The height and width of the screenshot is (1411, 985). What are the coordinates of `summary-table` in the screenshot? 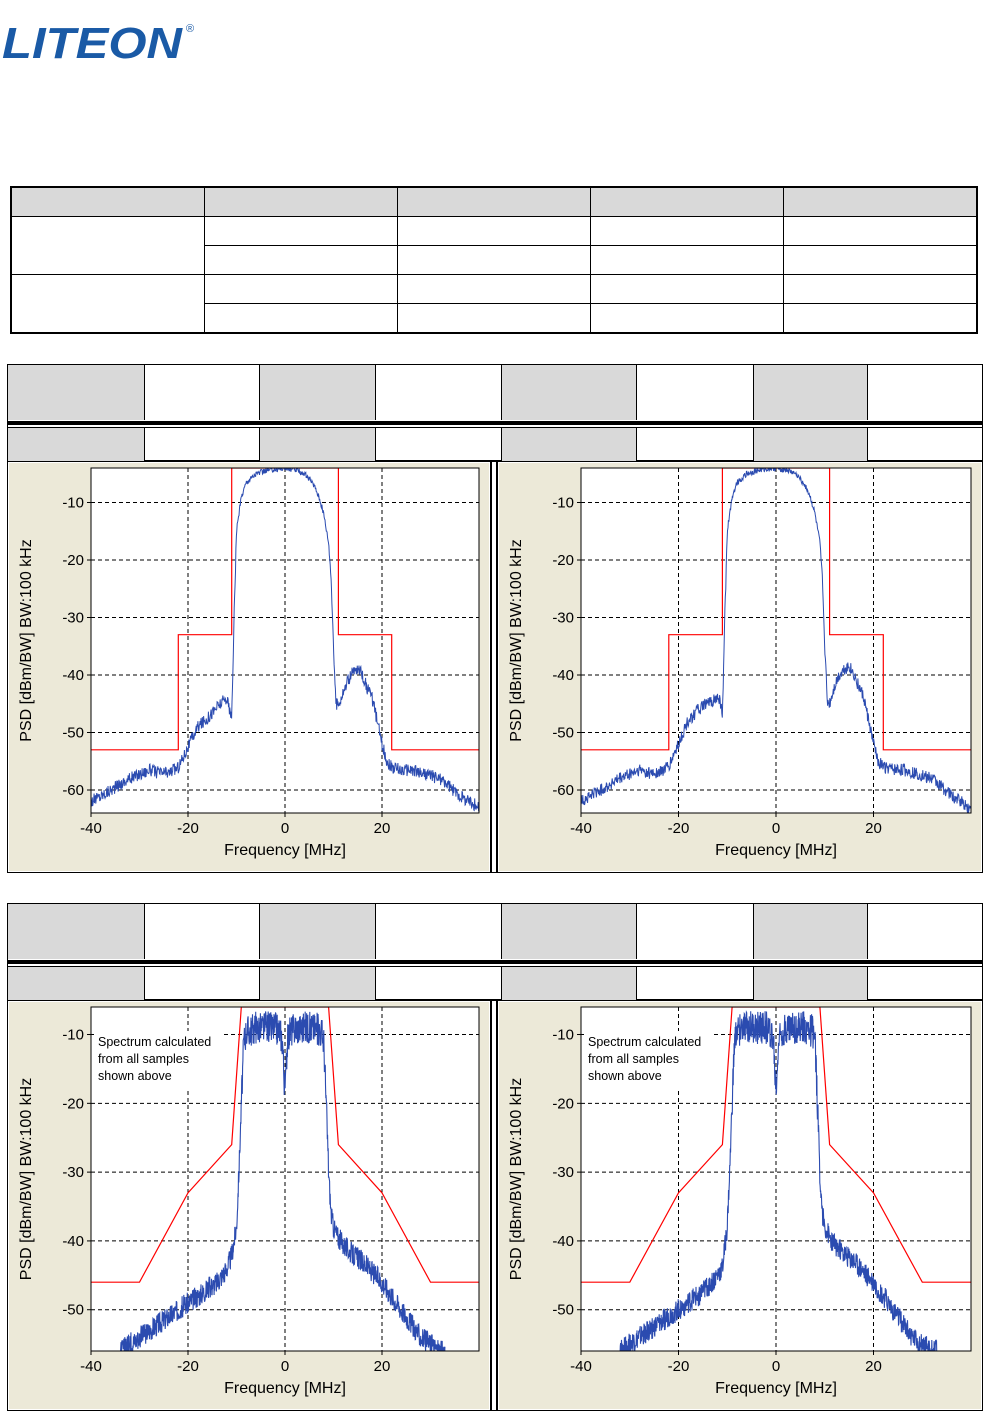 It's located at (494, 260).